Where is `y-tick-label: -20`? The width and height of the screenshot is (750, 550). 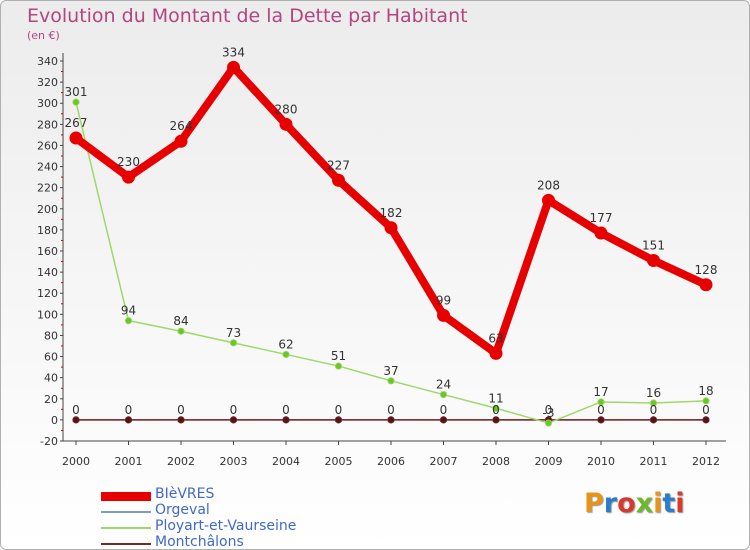 y-tick-label: -20 is located at coordinates (49, 441).